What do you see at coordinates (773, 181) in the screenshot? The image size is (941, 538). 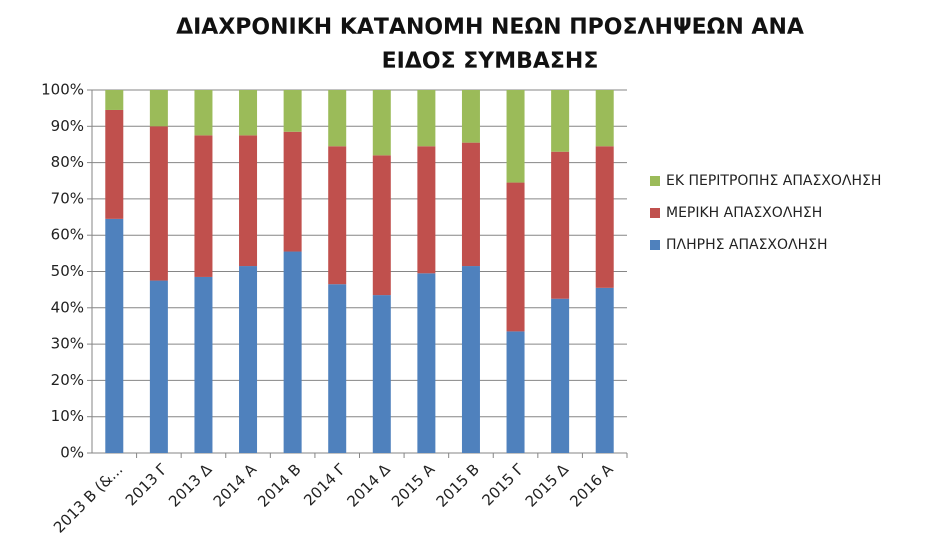 I see `legend-label: ΕΚ ΠΕΡΙΤΡΟΠΗΣ ΑΠΑΣΧΟΛΗΣΗ` at bounding box center [773, 181].